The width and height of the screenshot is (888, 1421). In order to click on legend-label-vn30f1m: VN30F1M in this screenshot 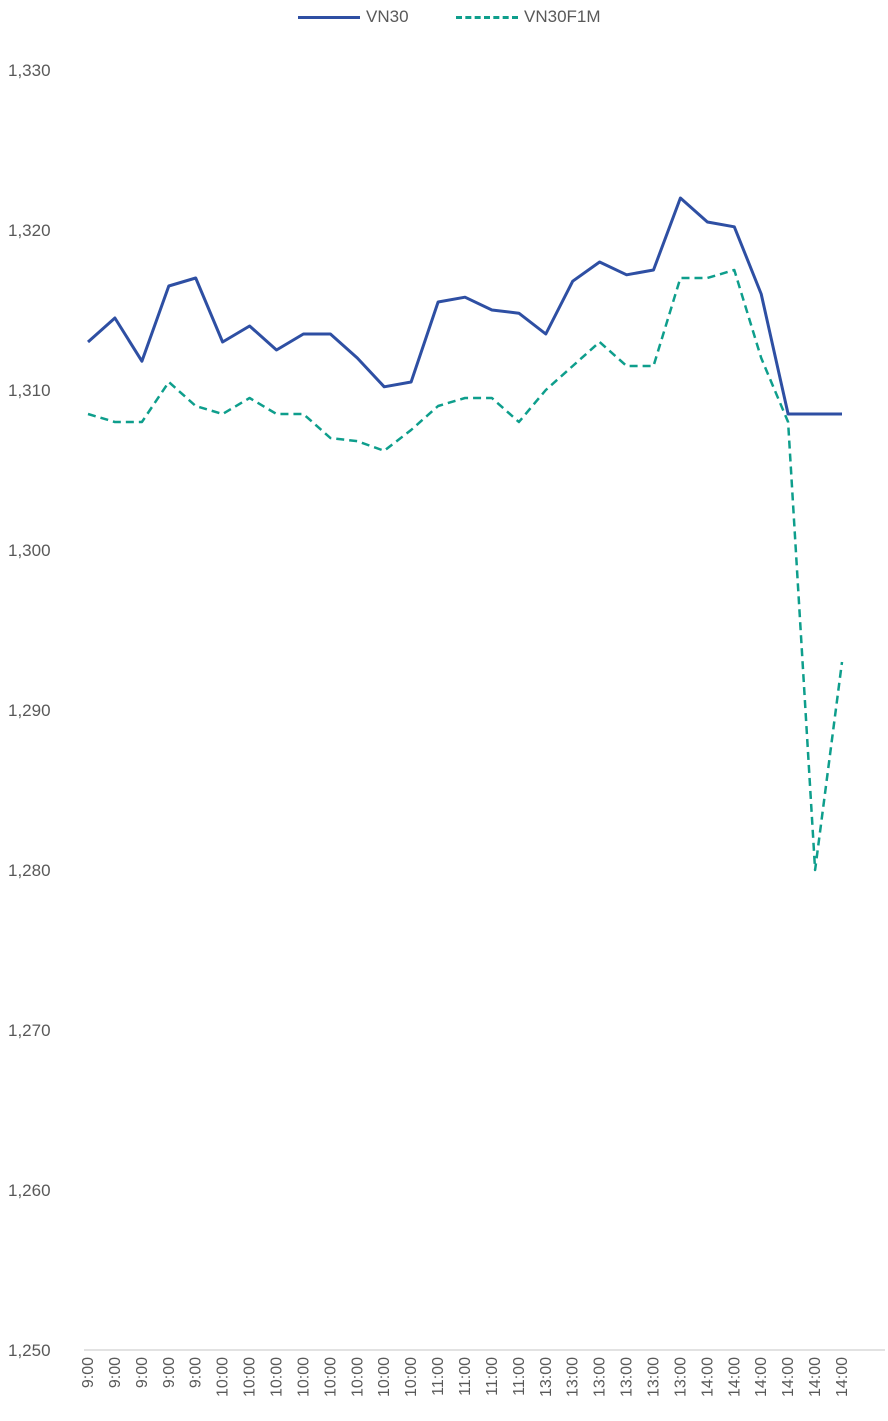, I will do `click(562, 16)`.